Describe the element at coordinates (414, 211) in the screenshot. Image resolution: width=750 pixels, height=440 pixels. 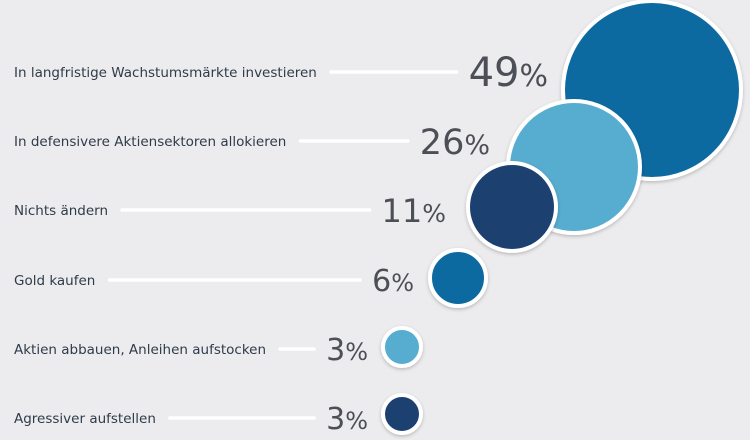
I see `value-label-3: 11%` at that location.